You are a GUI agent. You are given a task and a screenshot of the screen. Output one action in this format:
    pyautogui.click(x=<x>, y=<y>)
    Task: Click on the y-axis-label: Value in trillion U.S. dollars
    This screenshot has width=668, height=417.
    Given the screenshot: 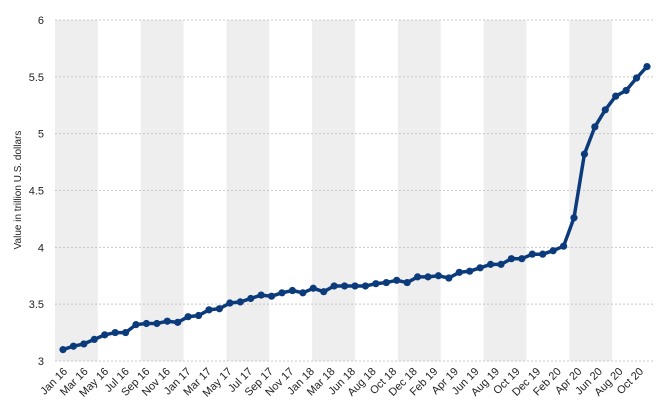 What is the action you would take?
    pyautogui.click(x=18, y=190)
    